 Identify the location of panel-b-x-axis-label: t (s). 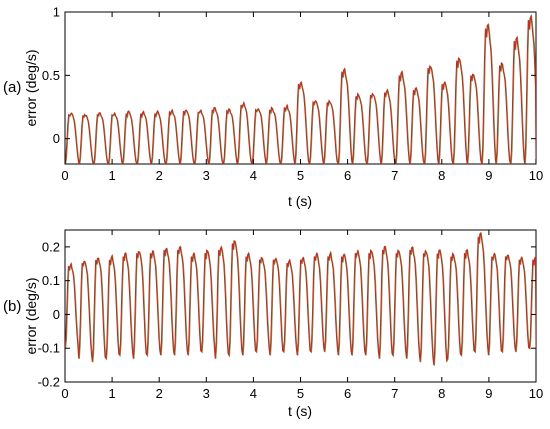
(300, 411).